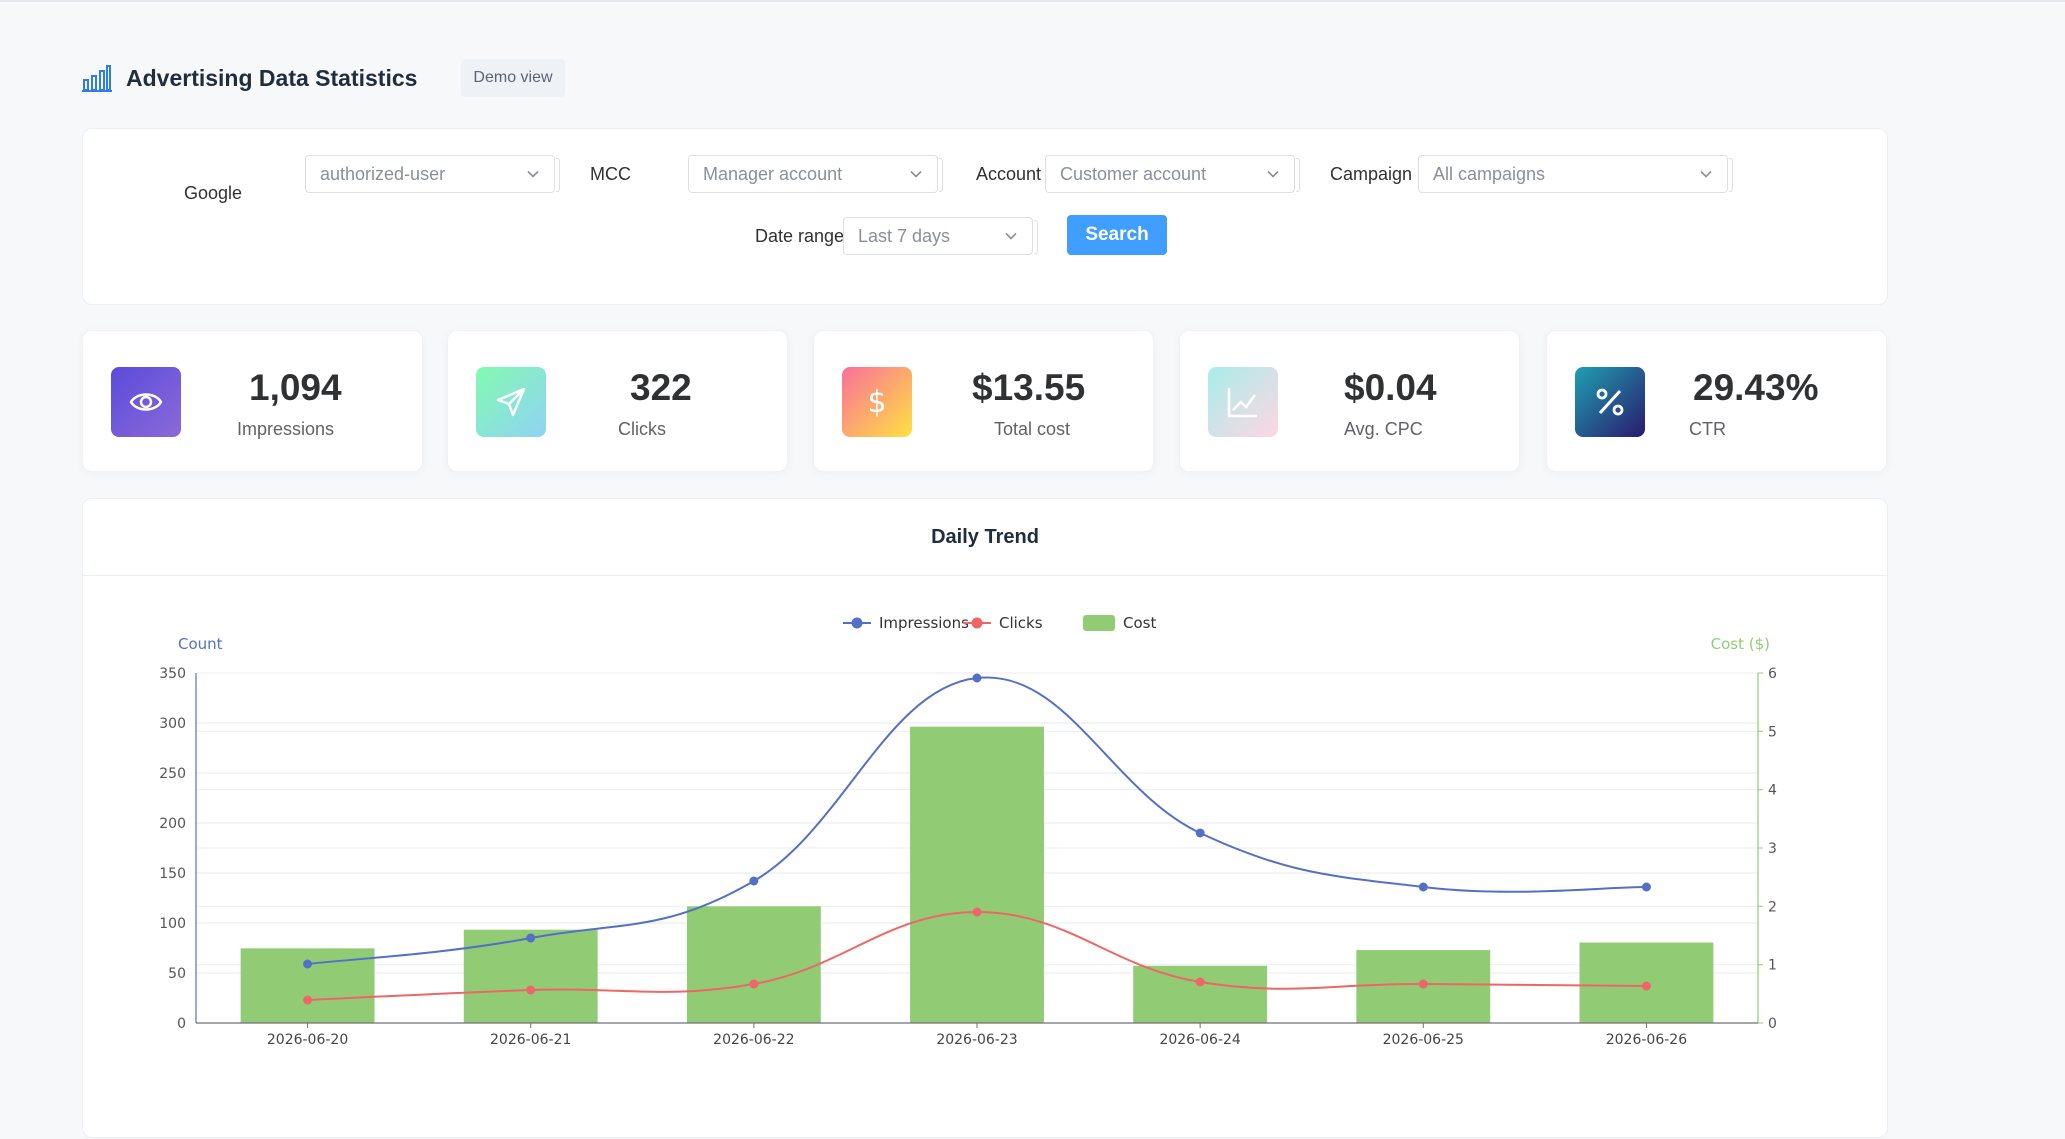  Describe the element at coordinates (1383, 429) in the screenshot. I see `avg-cpc-label: Avg. CPC` at that location.